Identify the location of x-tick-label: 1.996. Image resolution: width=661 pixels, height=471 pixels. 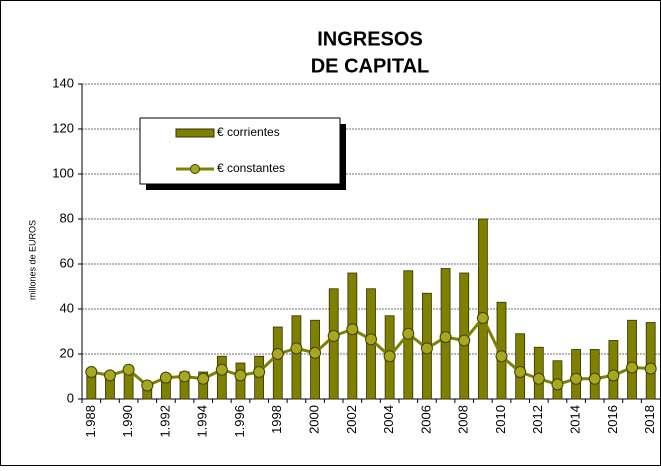
(239, 421).